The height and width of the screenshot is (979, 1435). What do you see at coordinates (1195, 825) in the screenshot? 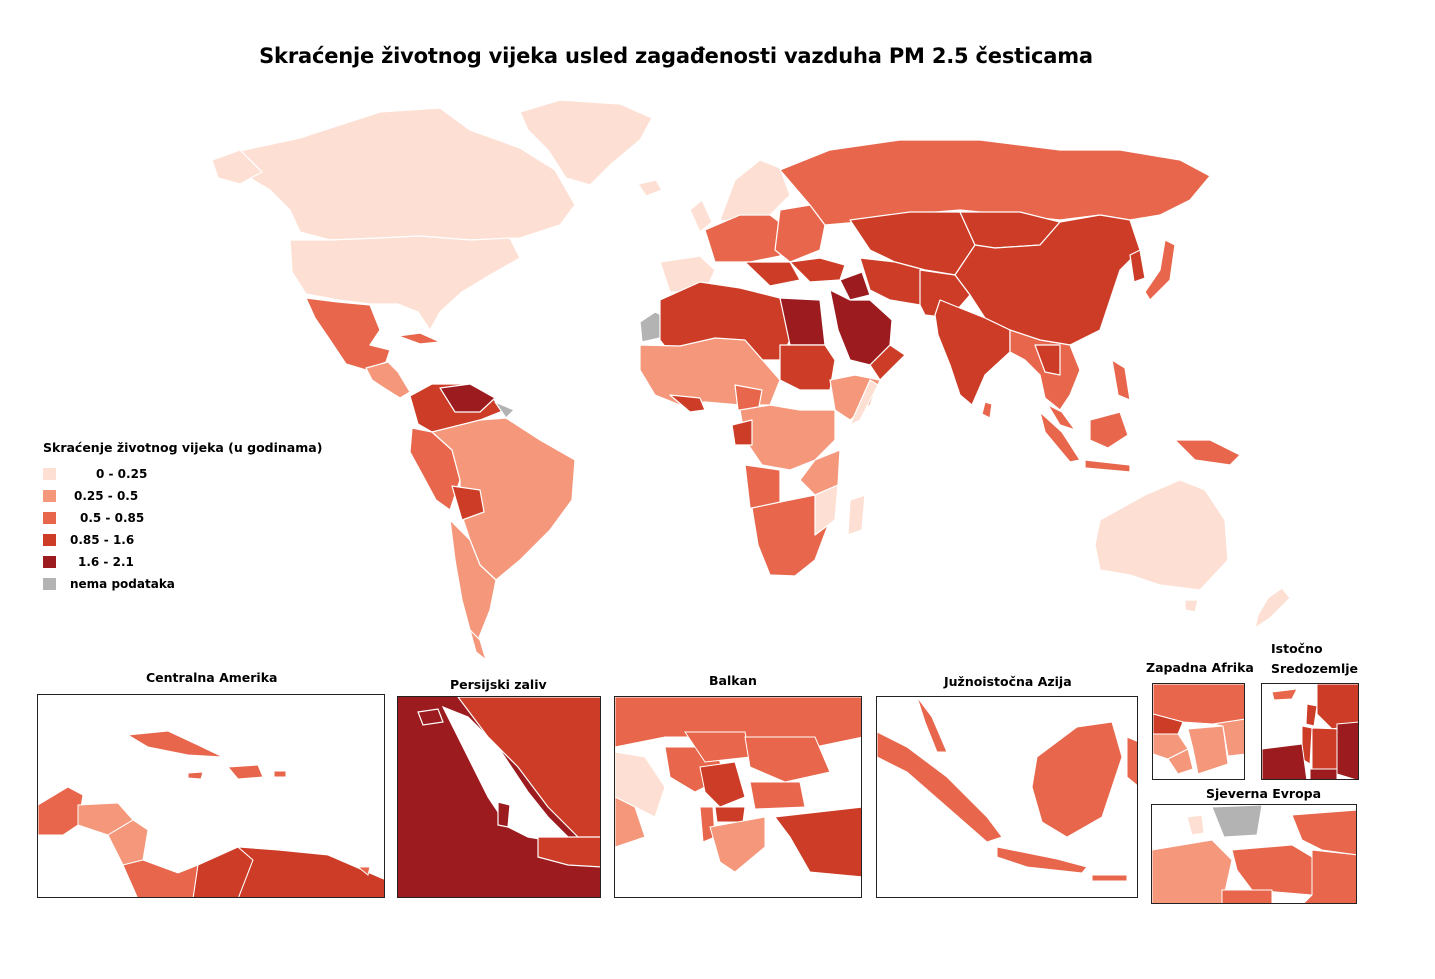
I see `region-denmark` at bounding box center [1195, 825].